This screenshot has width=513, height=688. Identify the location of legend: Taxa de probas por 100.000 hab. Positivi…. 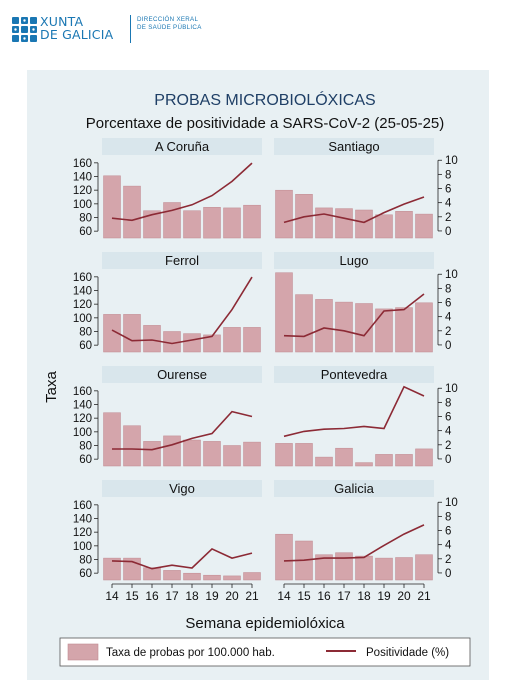
(265, 652).